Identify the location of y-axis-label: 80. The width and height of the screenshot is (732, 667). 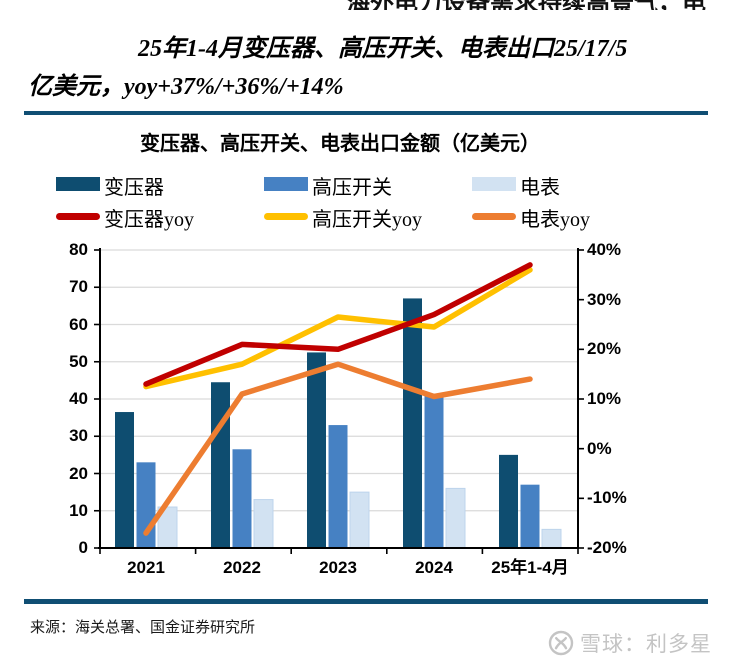
(78, 249).